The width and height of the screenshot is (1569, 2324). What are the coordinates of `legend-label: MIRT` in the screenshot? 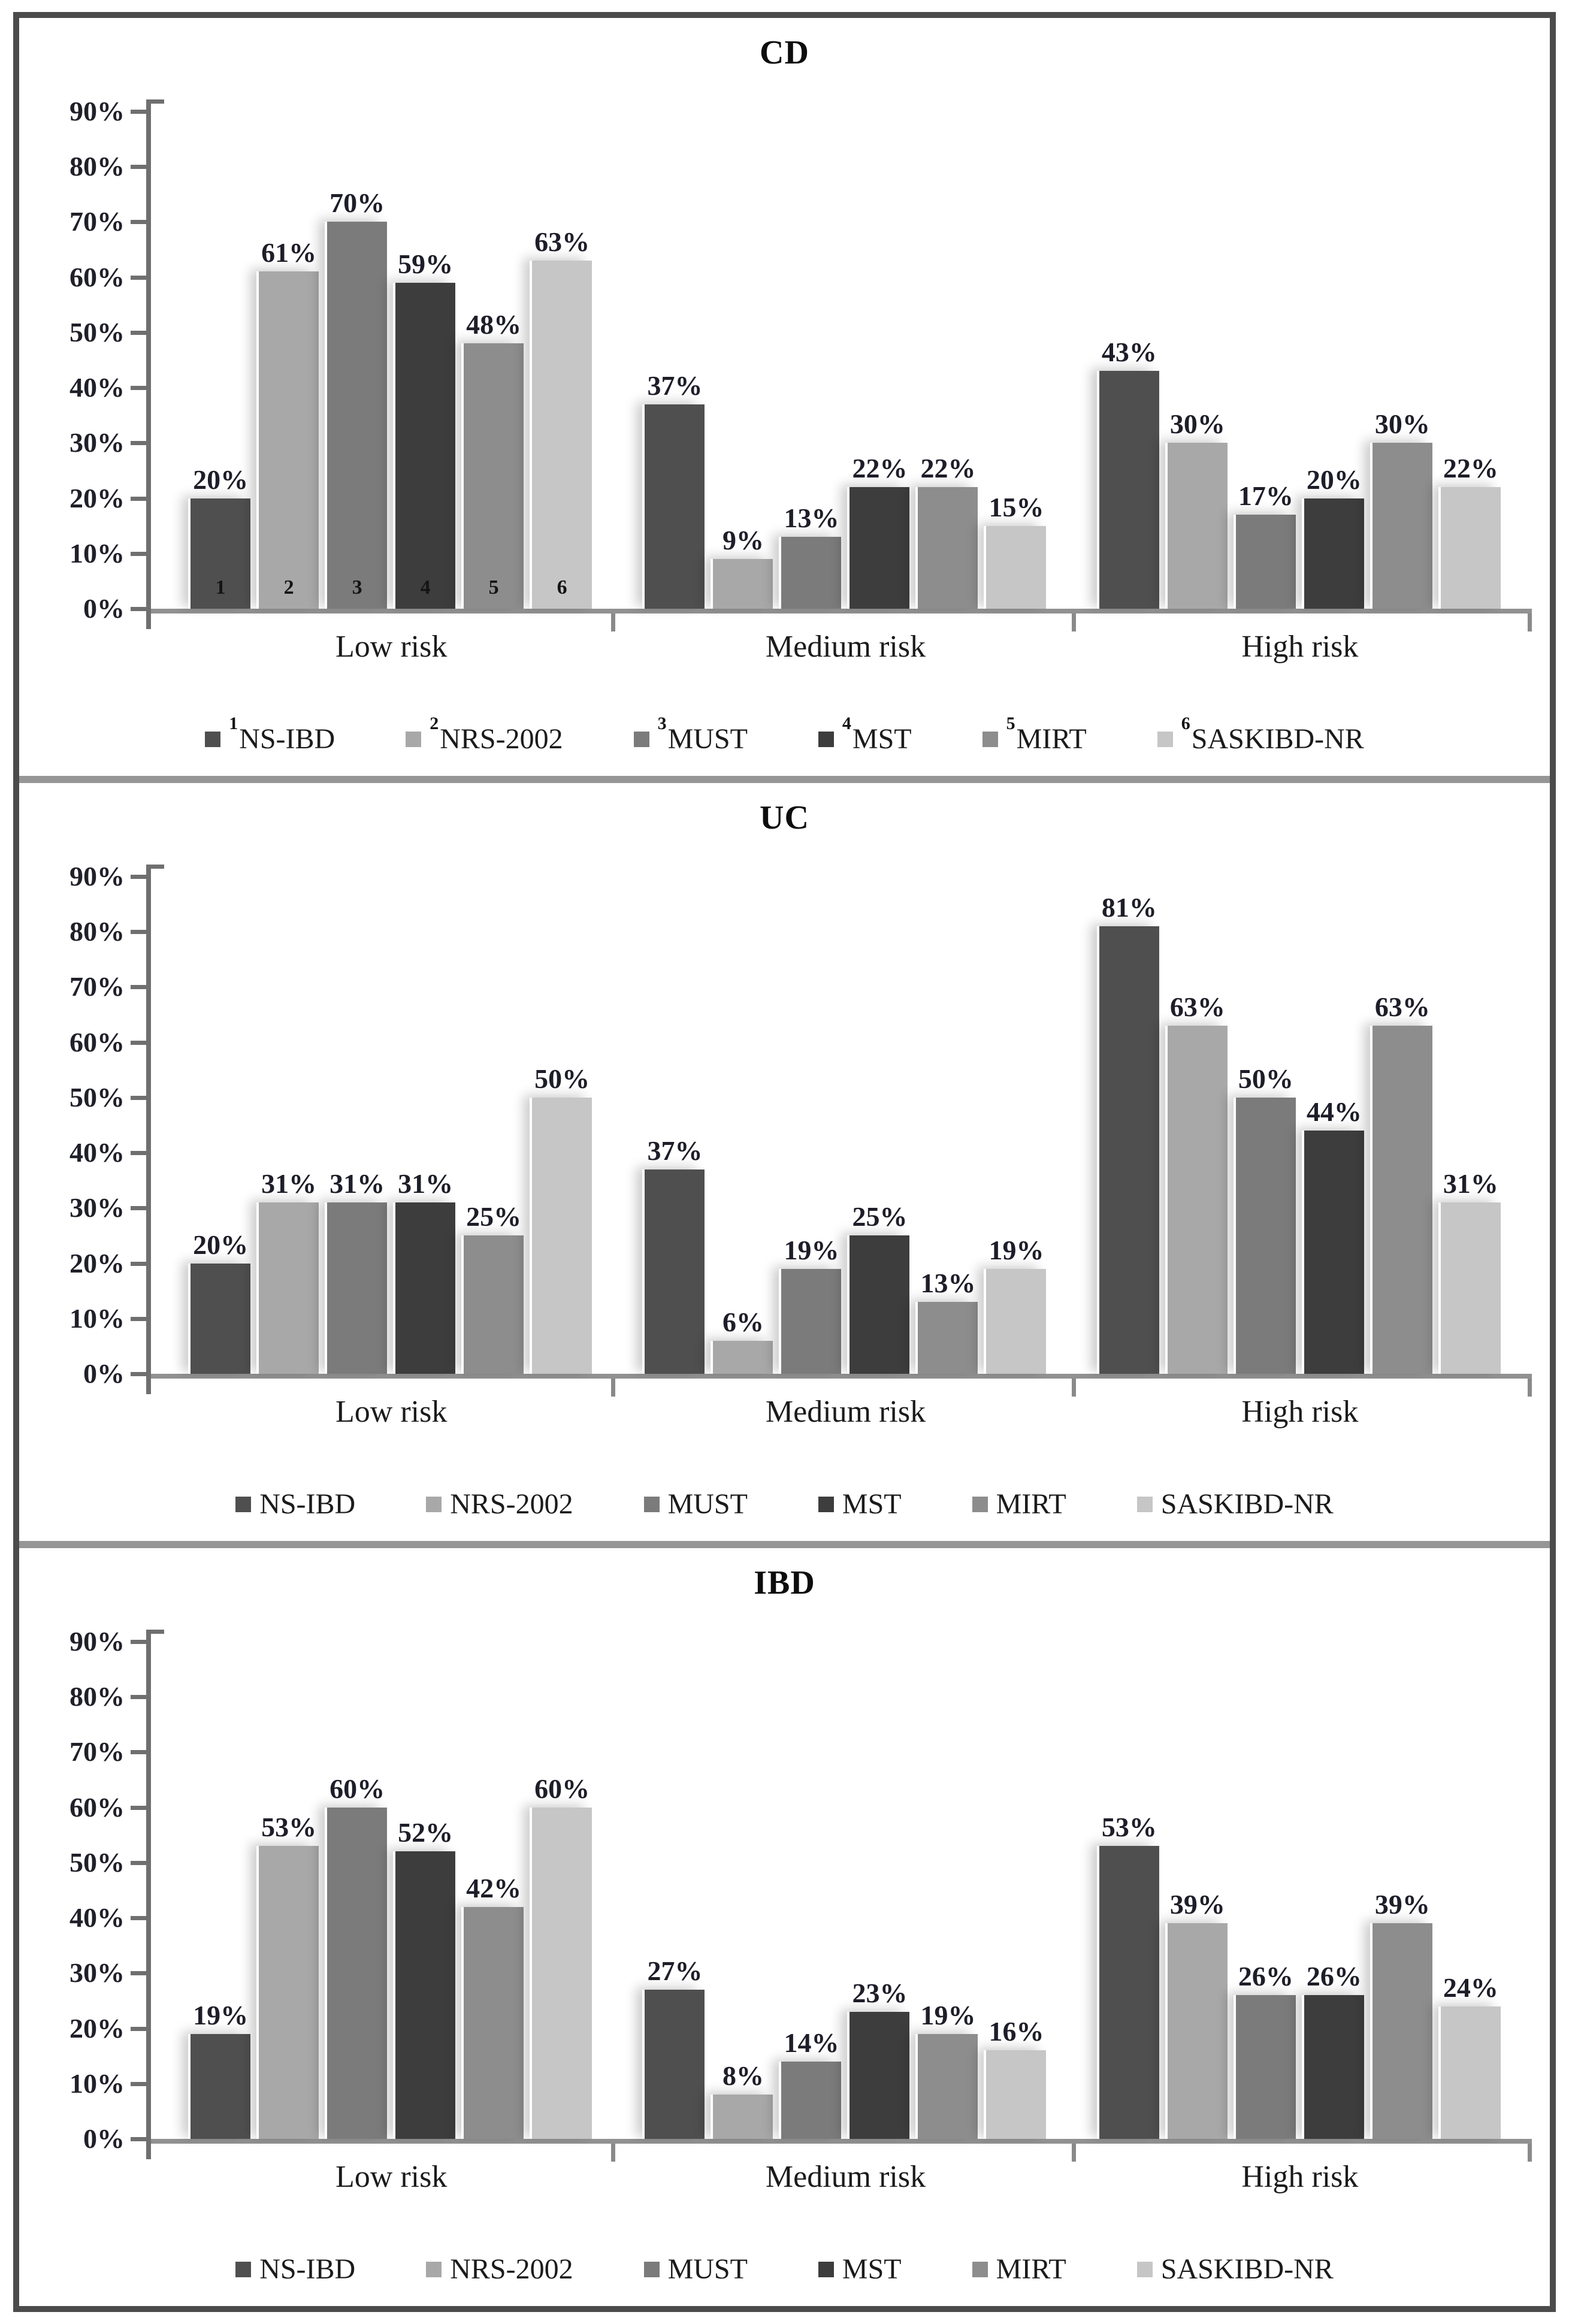 It's located at (1031, 1504).